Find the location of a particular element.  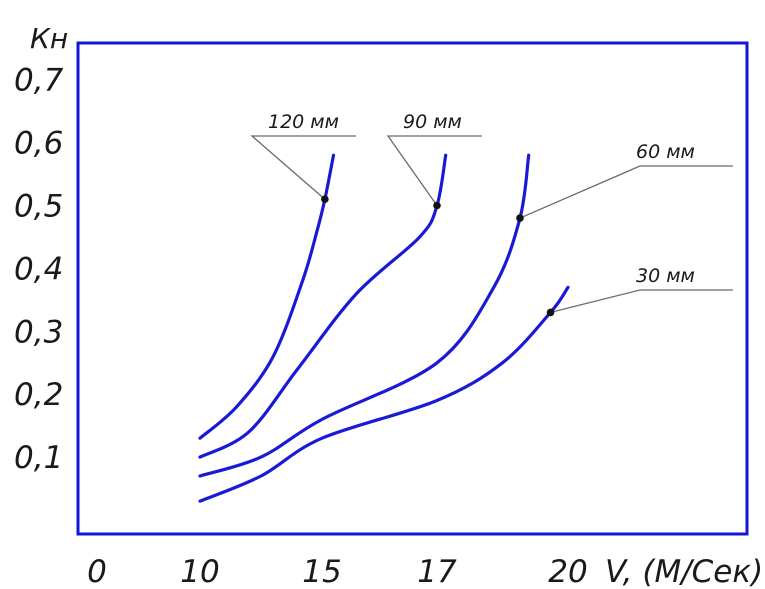

y-tick-label: 0,6 is located at coordinates (38, 144).